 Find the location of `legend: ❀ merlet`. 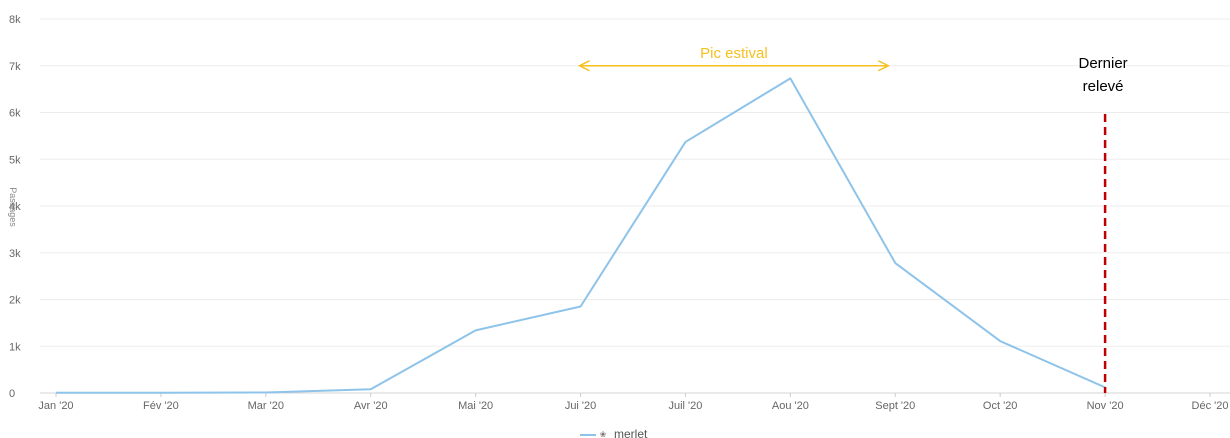

legend: ❀ merlet is located at coordinates (614, 432).